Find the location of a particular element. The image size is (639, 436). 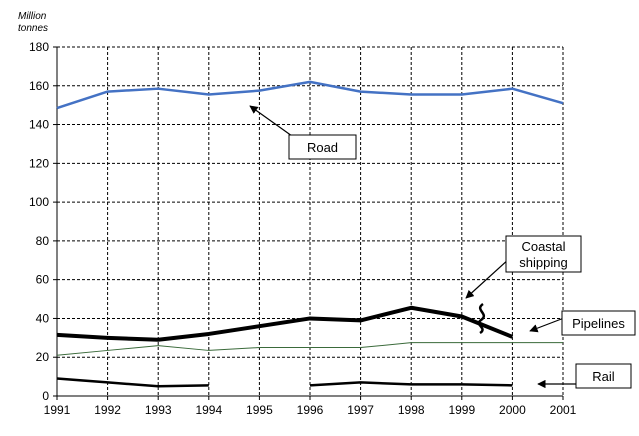

y-tick-label: 100 is located at coordinates (39, 202).